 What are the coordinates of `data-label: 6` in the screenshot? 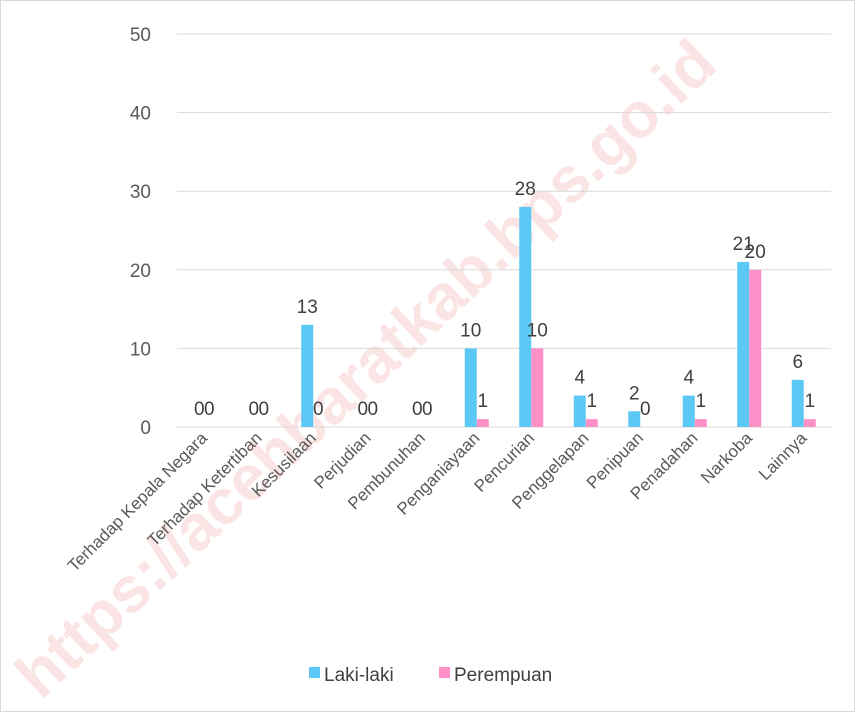 It's located at (797, 362).